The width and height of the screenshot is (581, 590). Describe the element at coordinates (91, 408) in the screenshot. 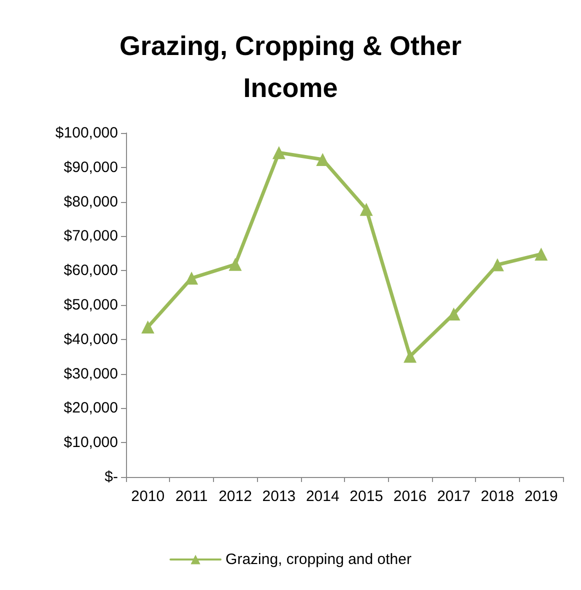

I see `y-tick-label: $20,000` at that location.